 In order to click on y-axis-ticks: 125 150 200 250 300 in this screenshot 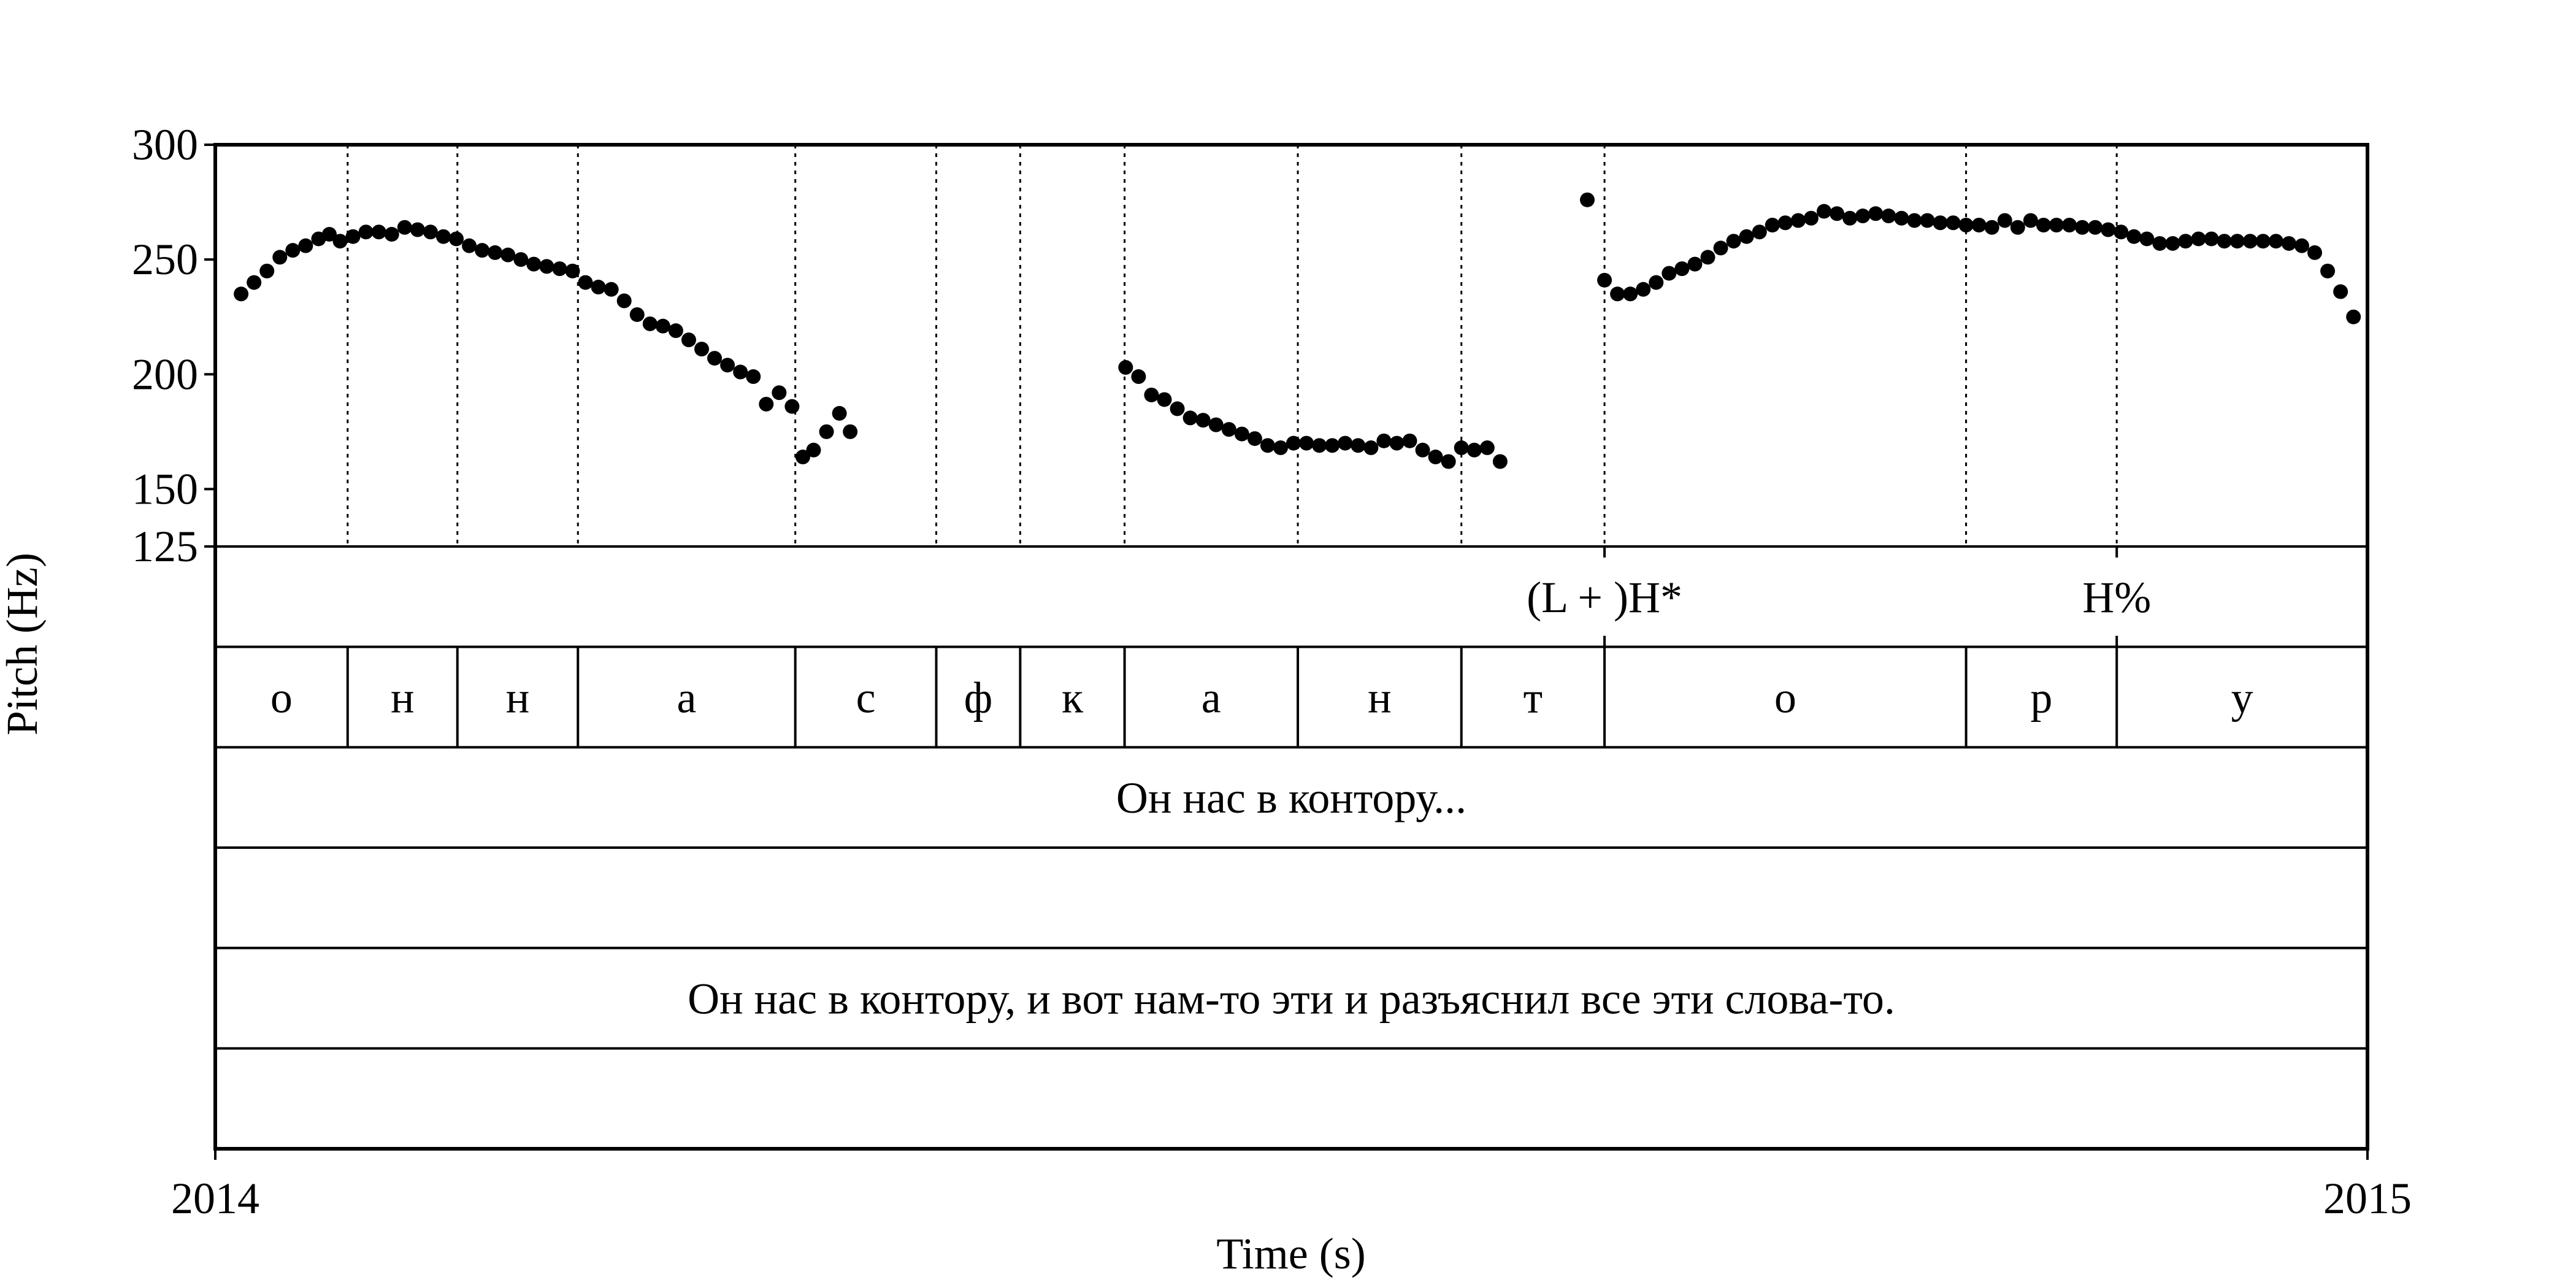, I will do `click(173, 345)`.